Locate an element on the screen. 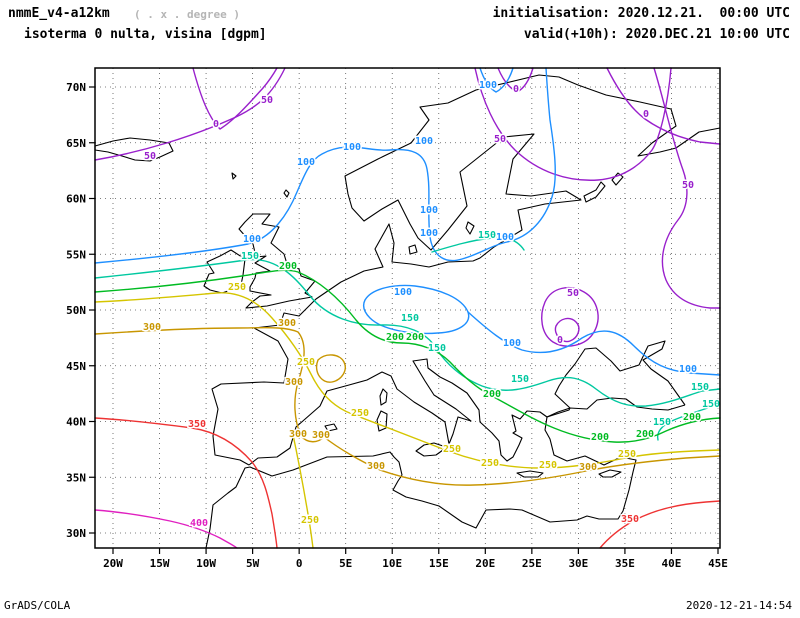 This screenshot has height=618, width=800. coastline-africa-levant-turkey is located at coordinates (445, 473).